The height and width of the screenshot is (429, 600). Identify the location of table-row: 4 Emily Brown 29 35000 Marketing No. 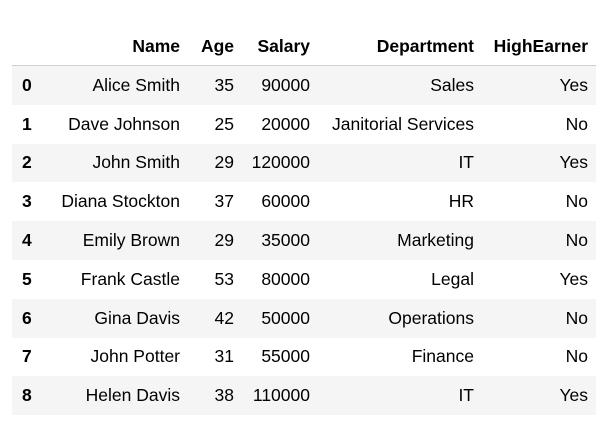
(304, 240).